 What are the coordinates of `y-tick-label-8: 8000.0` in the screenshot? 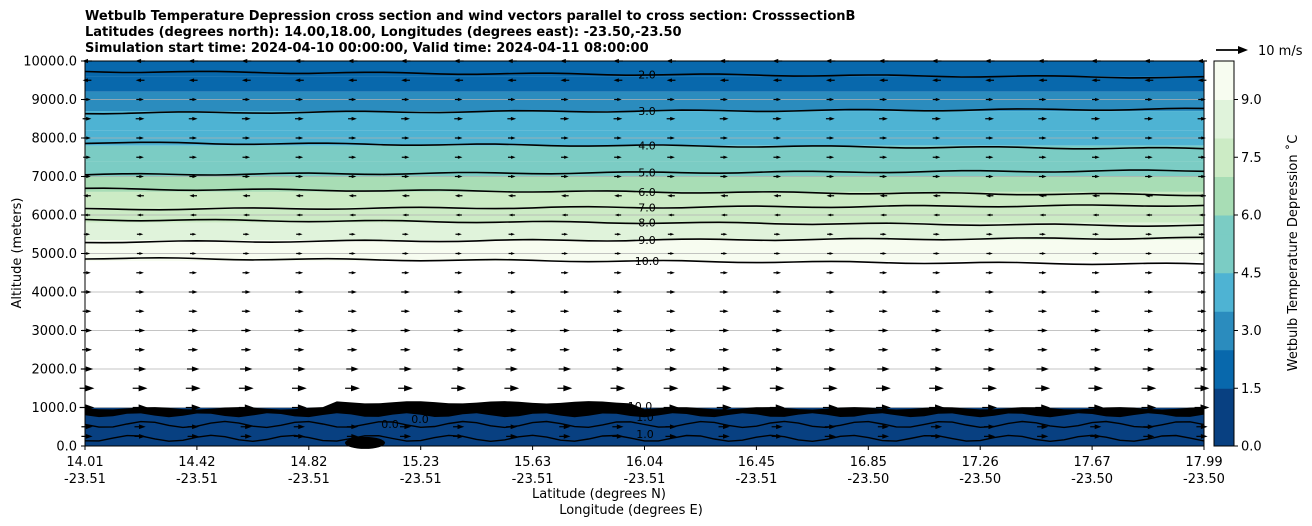 It's located at (55, 139).